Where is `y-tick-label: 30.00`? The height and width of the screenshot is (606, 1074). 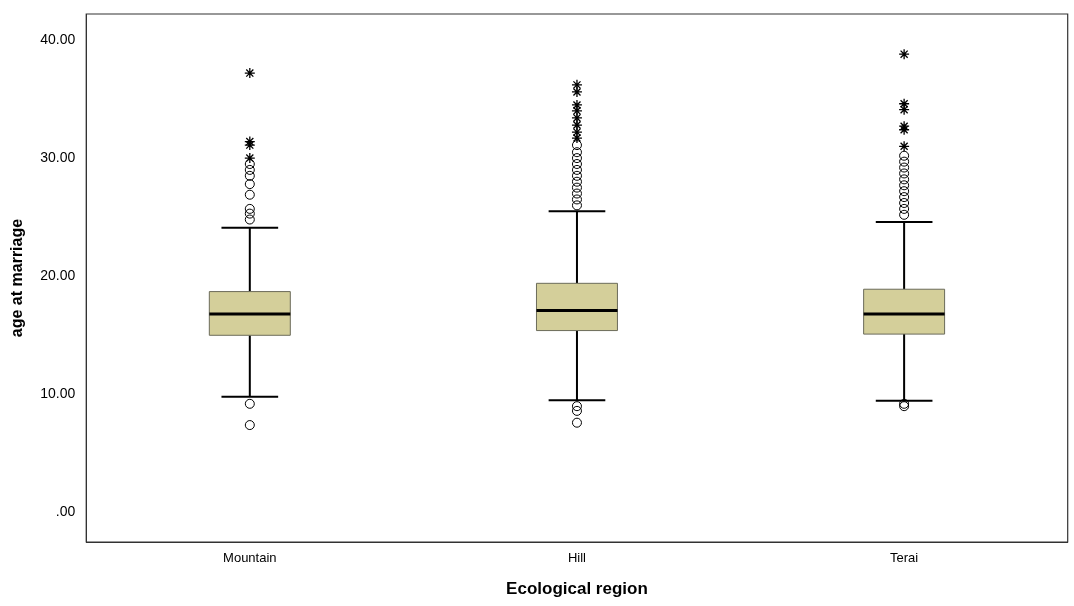 y-tick-label: 30.00 is located at coordinates (58, 156).